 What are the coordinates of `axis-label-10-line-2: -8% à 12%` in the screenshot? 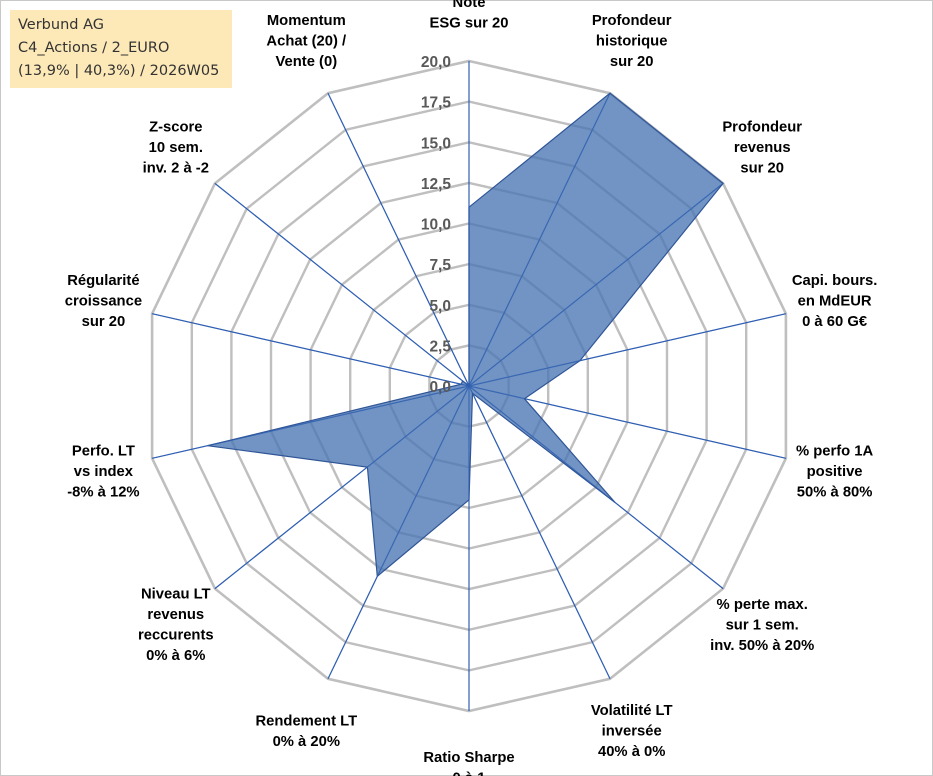 It's located at (103, 492).